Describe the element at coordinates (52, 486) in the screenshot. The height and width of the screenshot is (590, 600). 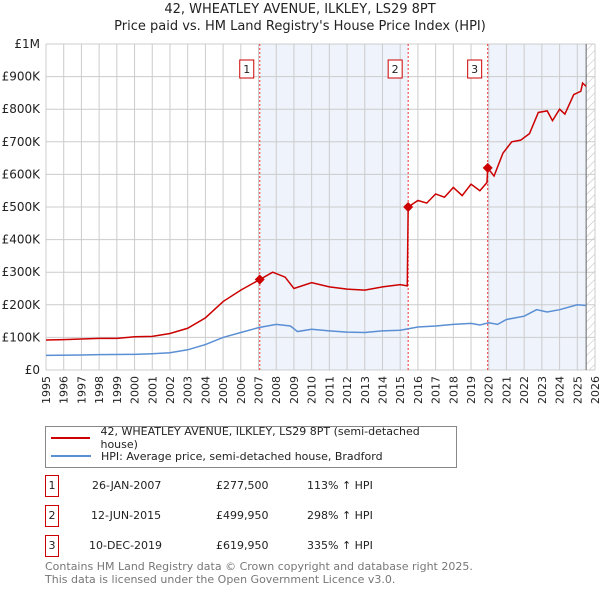
I see `sale-marker: 1` at that location.